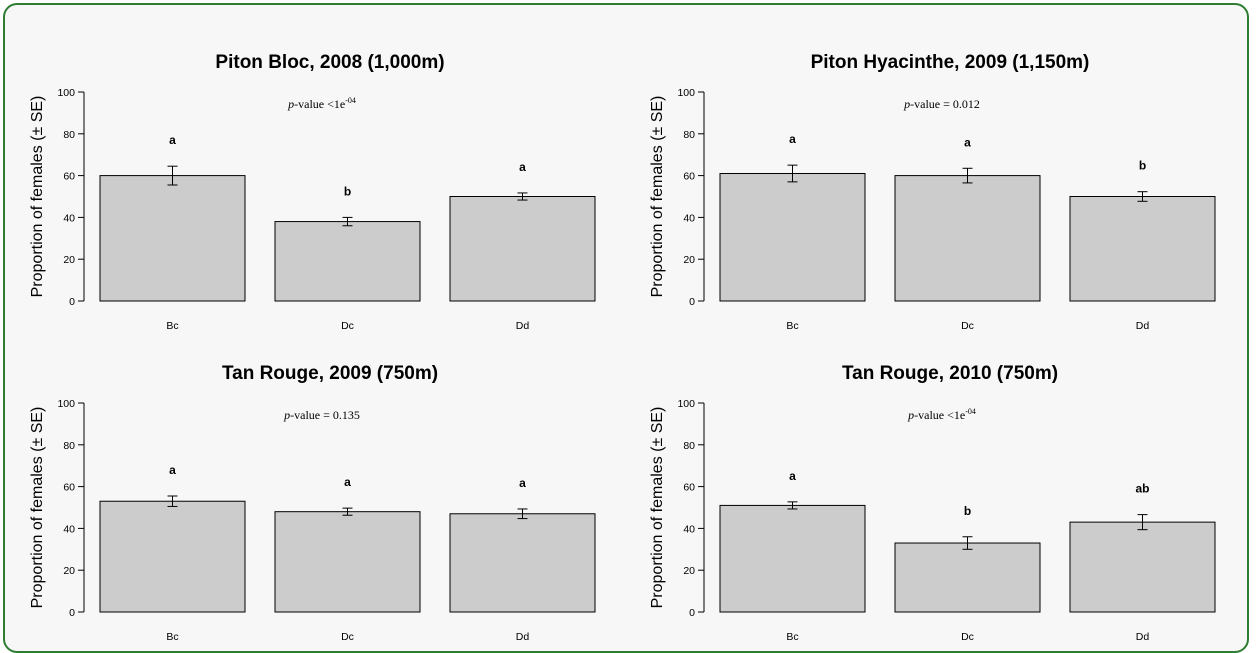 Image resolution: width=1256 pixels, height=653 pixels. I want to click on p-value-annotation: p-value = 0.012, so click(941, 104).